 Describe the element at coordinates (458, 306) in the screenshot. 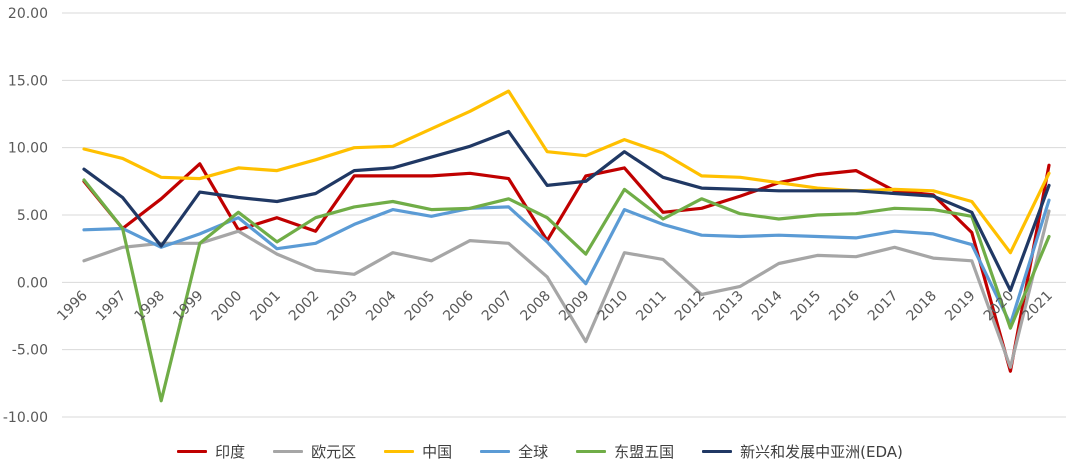

I see `x-tick-label: 2006` at that location.